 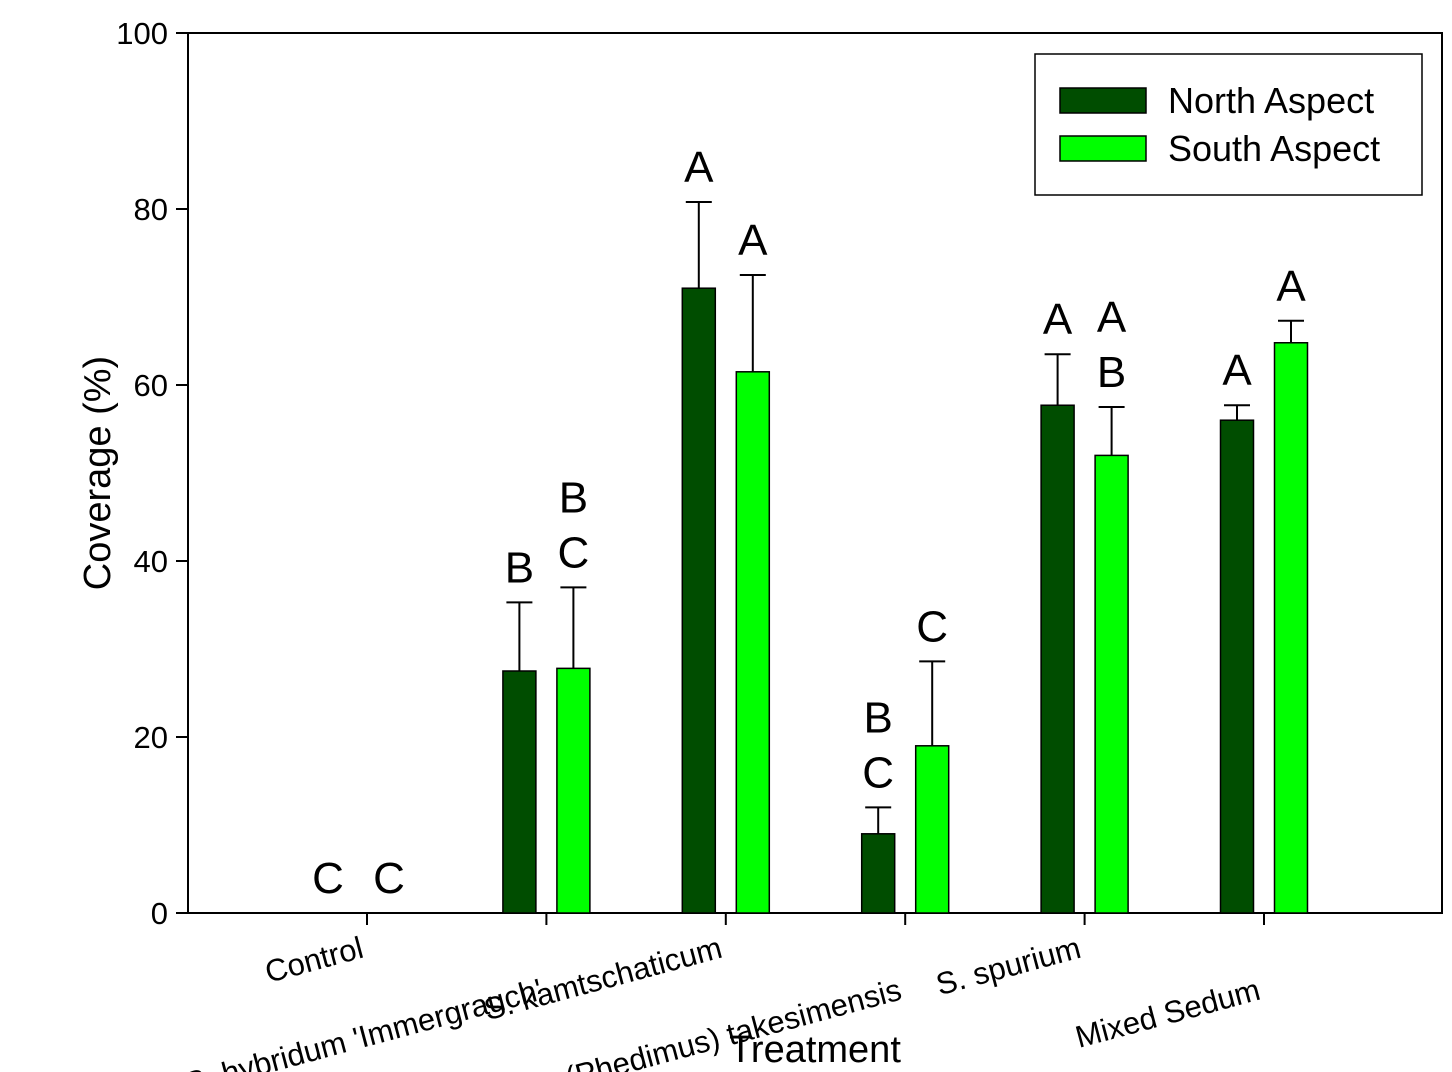 I want to click on y-tick-label: 60, so click(x=151, y=385).